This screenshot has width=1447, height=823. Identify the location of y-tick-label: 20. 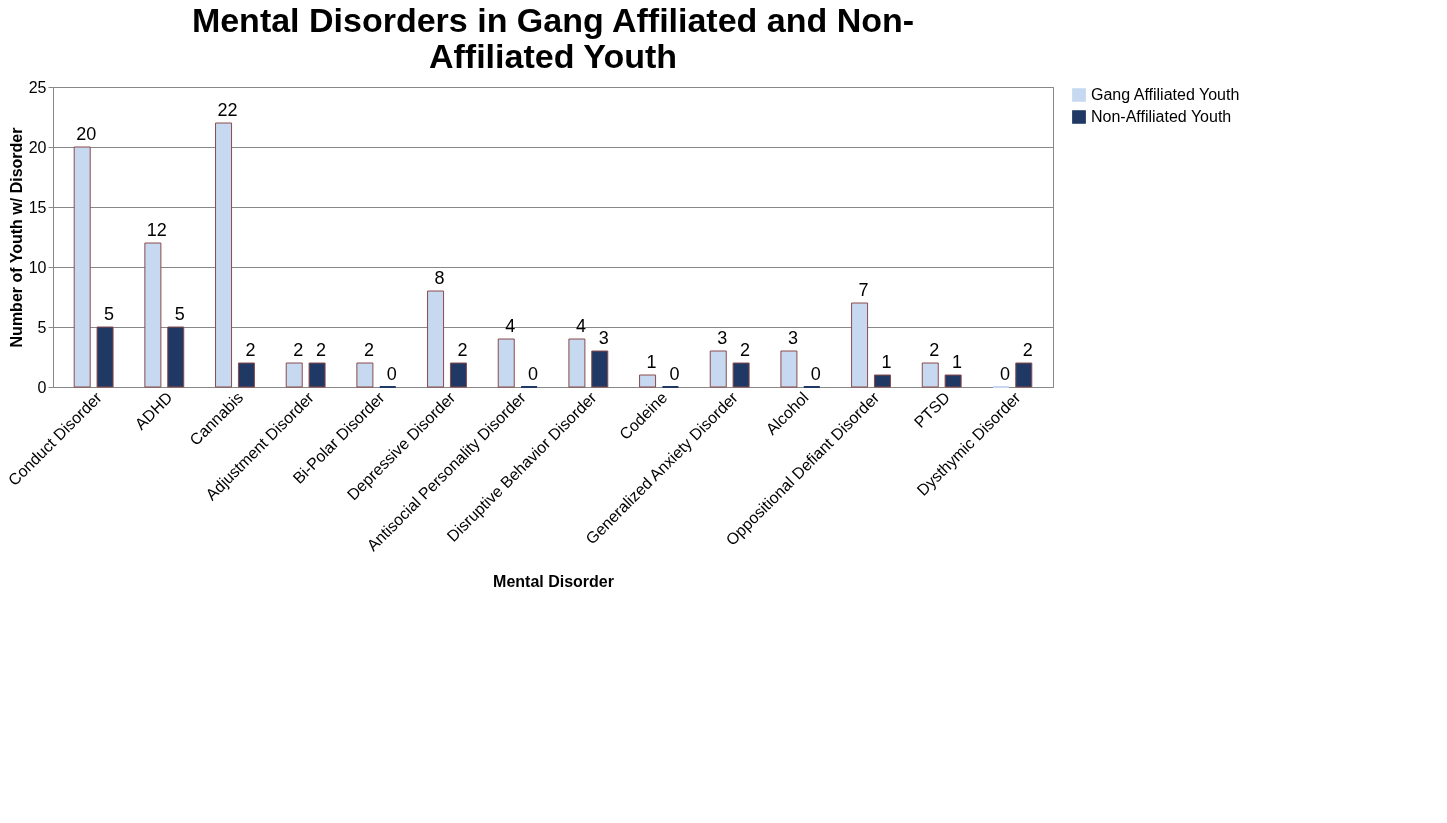
(37, 147).